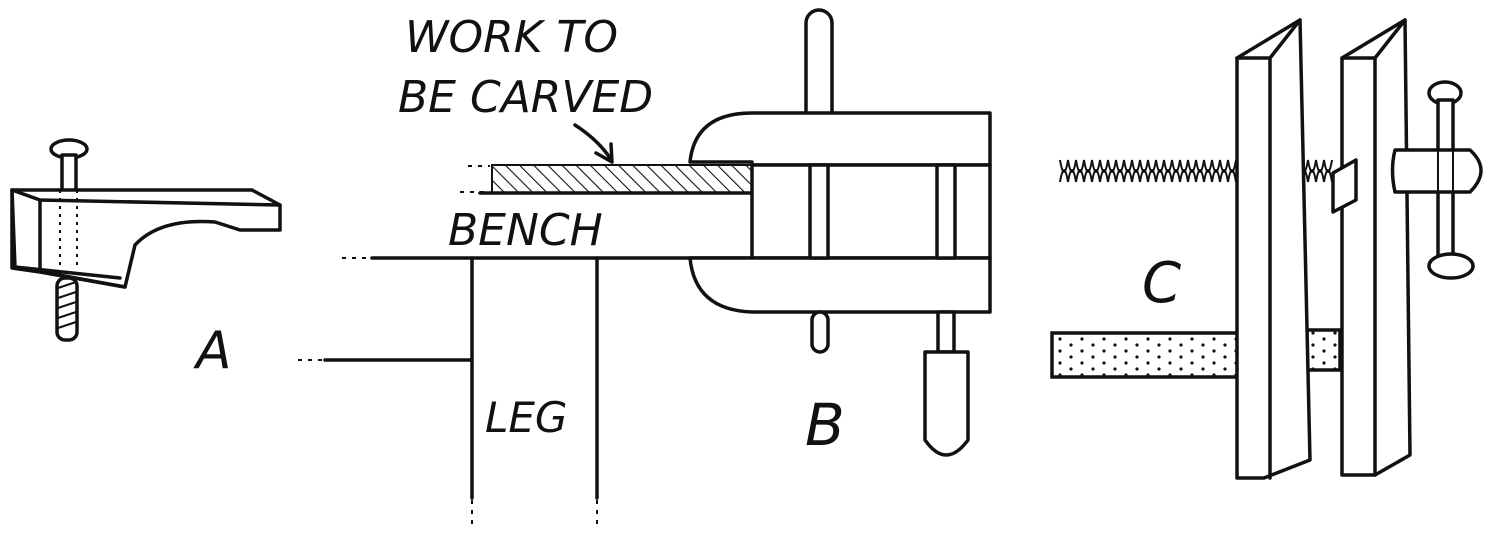 The height and width of the screenshot is (535, 1500). What do you see at coordinates (1436, 171) in the screenshot?
I see `handle-hub` at bounding box center [1436, 171].